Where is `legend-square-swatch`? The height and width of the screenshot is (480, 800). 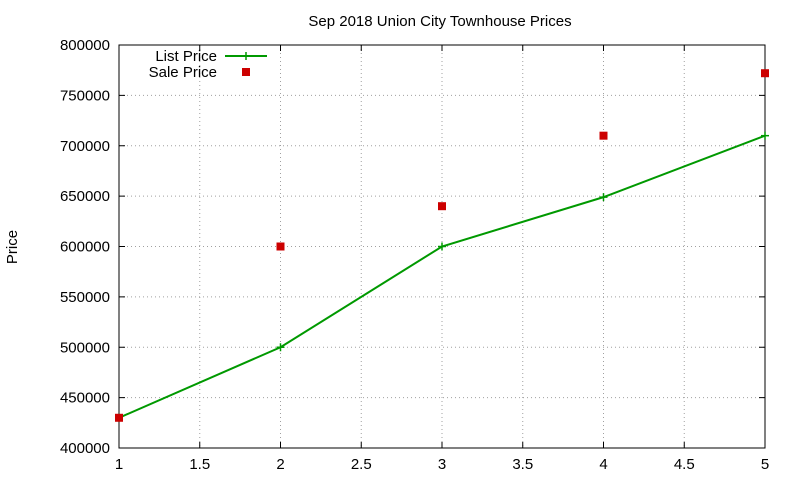
legend-square-swatch is located at coordinates (246, 72).